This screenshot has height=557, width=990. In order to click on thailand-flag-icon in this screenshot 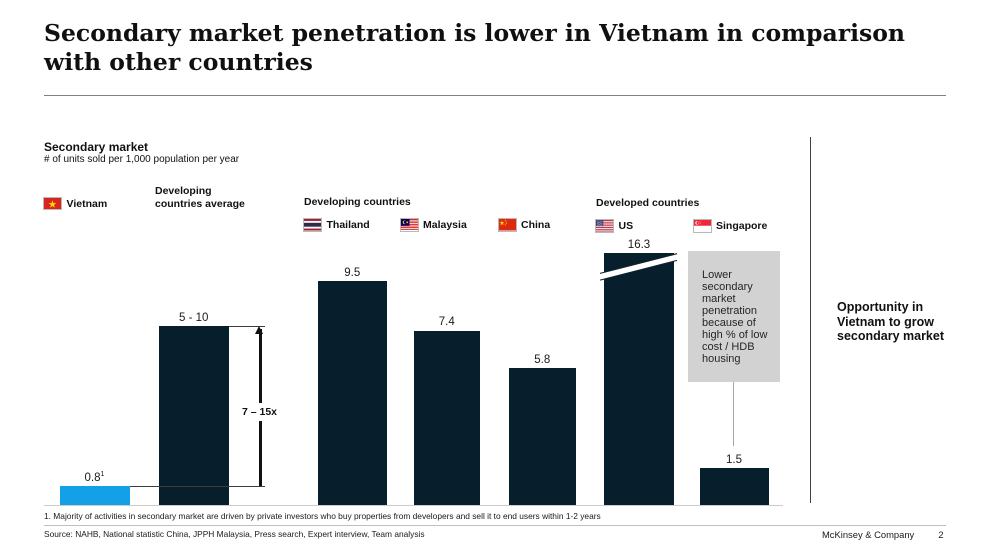, I will do `click(312, 225)`.